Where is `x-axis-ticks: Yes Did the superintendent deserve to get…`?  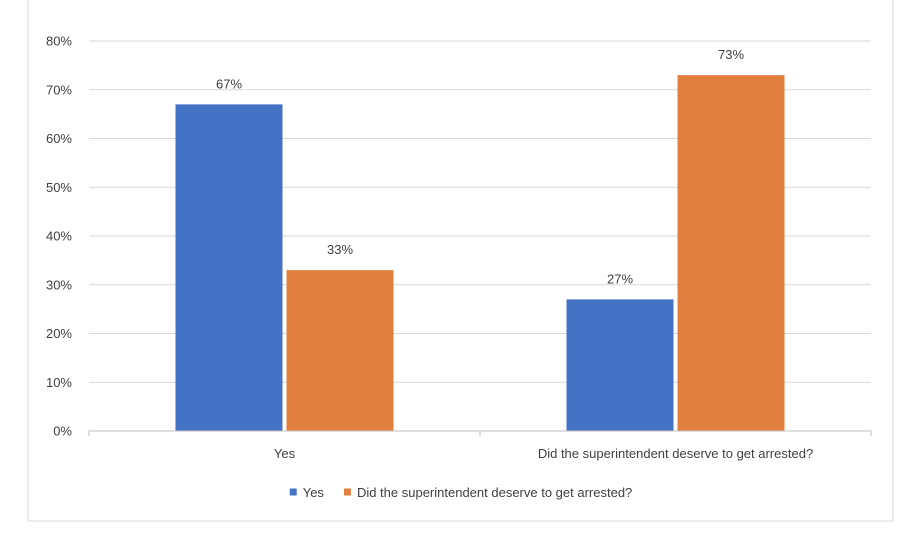 x-axis-ticks: Yes Did the superintendent deserve to get… is located at coordinates (543, 453).